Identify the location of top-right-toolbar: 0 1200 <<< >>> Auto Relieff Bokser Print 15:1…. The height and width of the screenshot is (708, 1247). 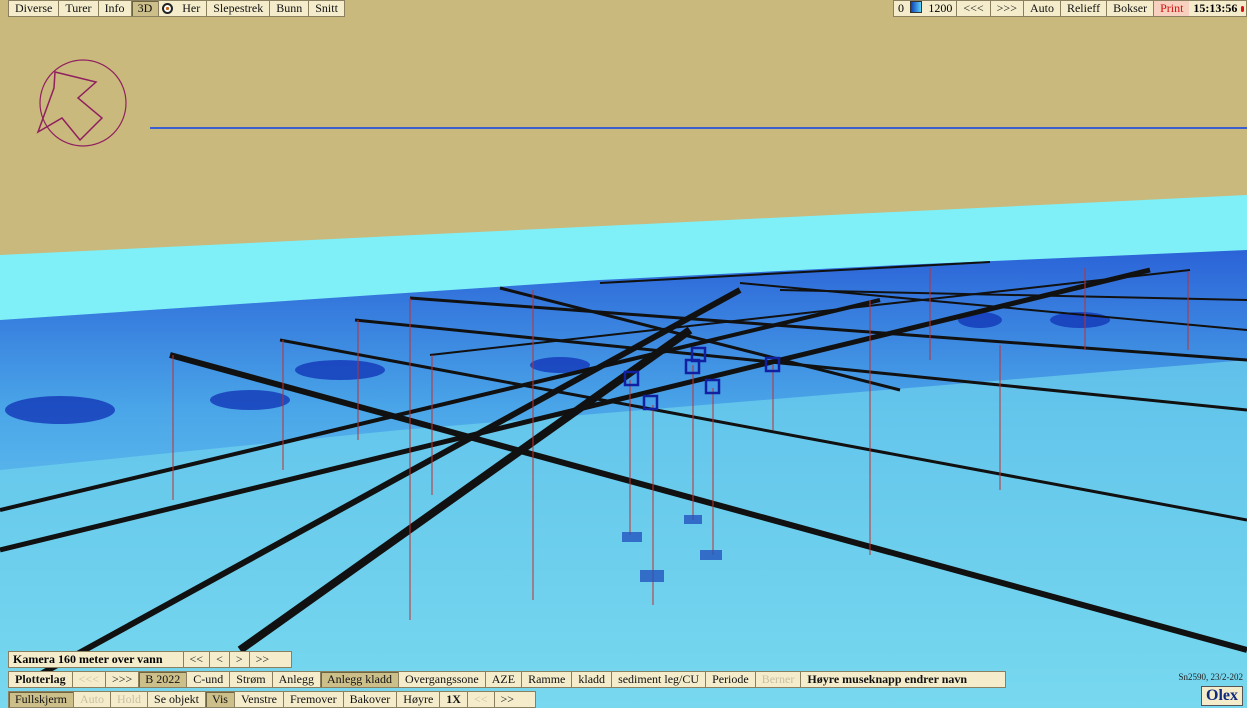
(1070, 8).